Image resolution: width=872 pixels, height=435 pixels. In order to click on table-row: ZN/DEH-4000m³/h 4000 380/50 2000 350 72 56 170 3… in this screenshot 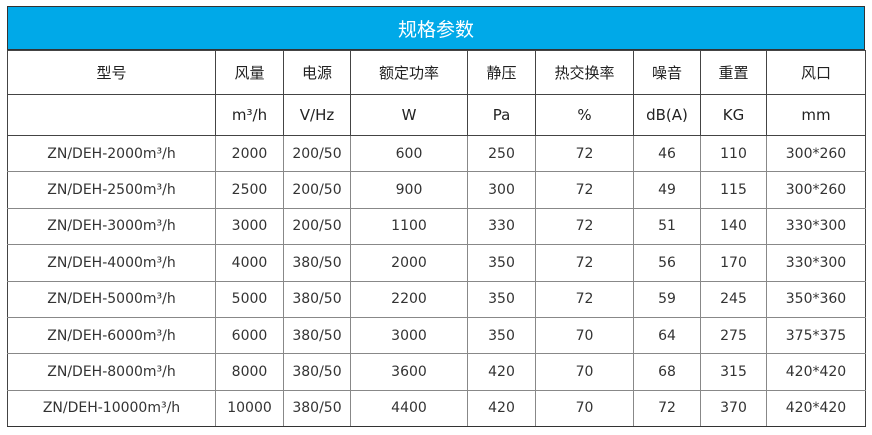, I will do `click(436, 263)`.